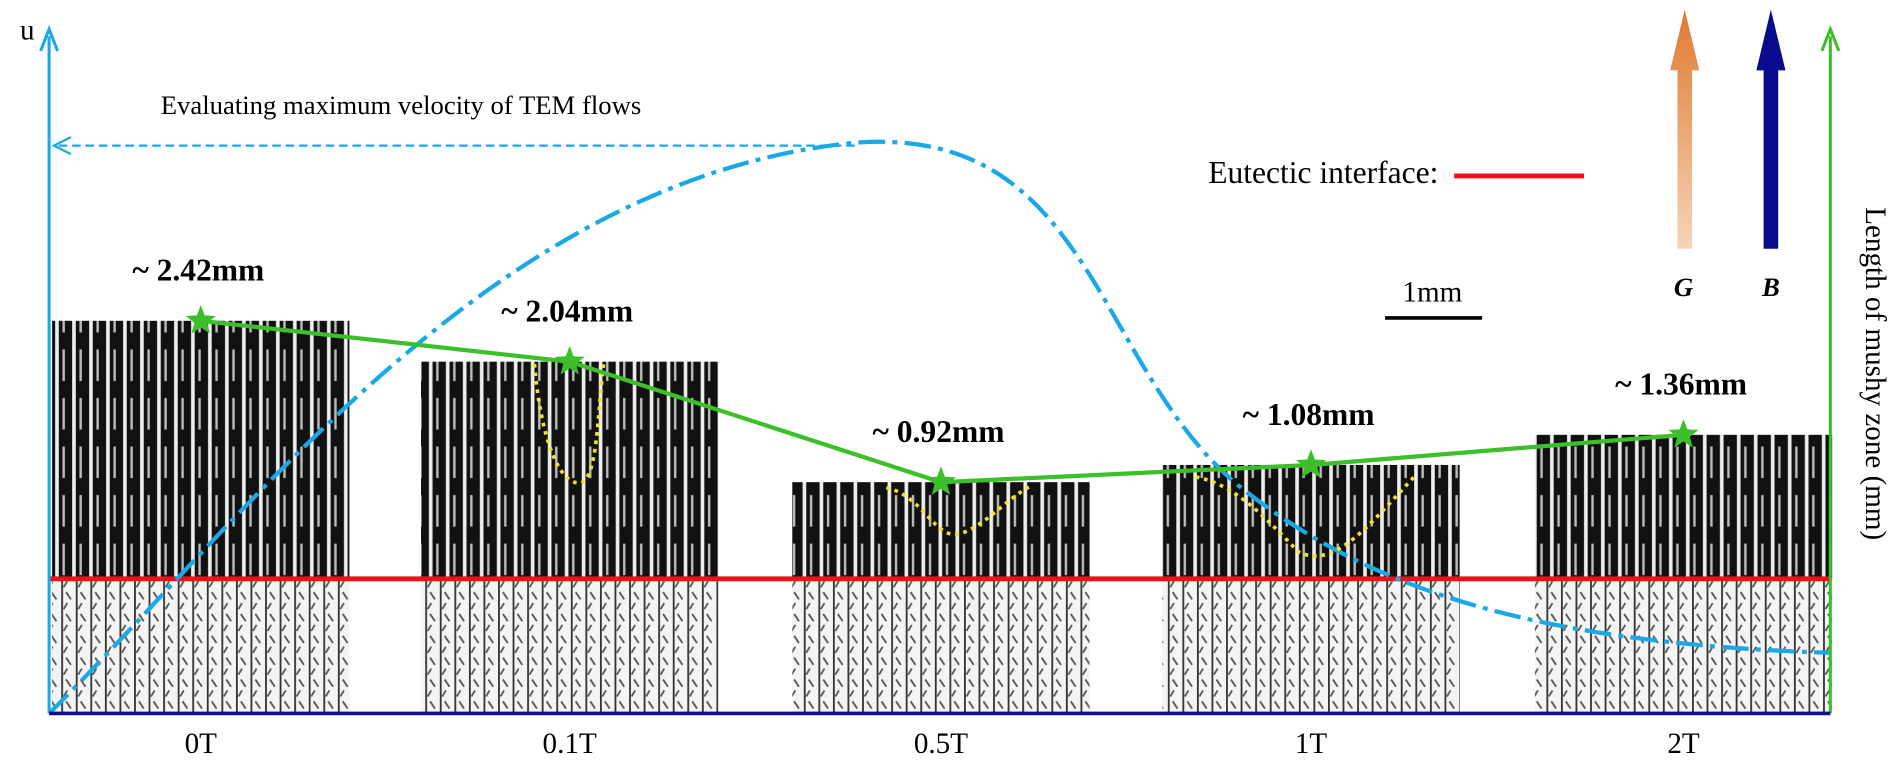  Describe the element at coordinates (1770, 287) in the screenshot. I see `arrow-label: B` at that location.